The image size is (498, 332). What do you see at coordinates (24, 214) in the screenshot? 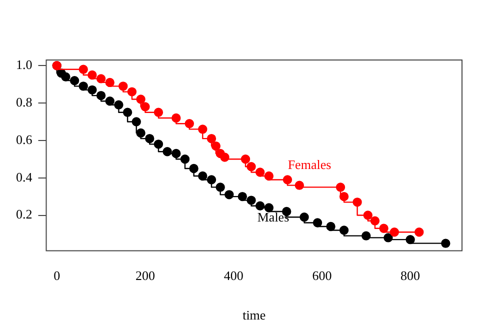
I see `y-tick-label: 0.2` at bounding box center [24, 214].